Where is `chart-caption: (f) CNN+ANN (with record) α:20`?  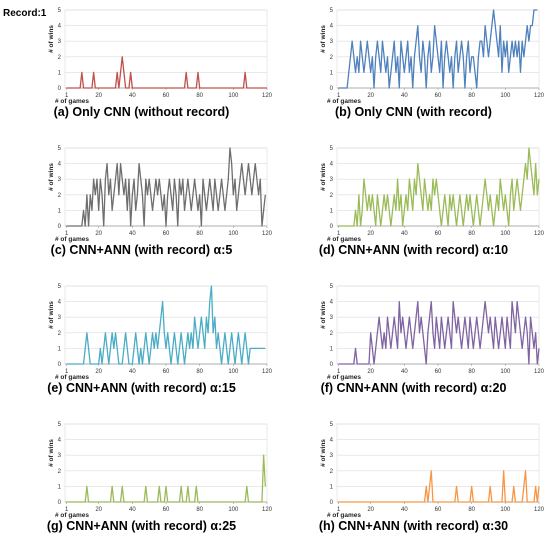 chart-caption: (f) CNN+ANN (with record) α:20 is located at coordinates (413, 388).